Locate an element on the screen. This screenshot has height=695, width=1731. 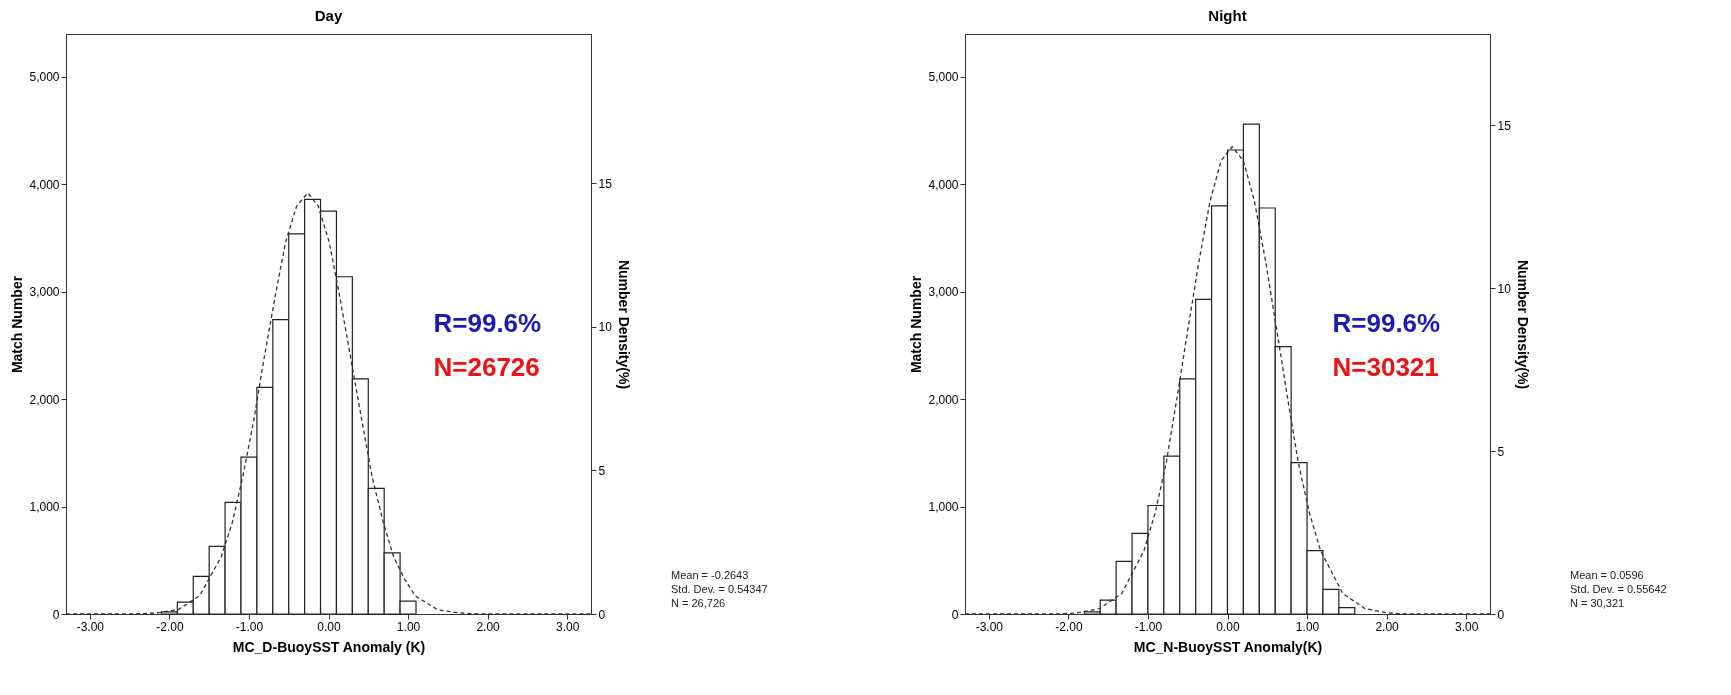
text: Std. Dev. = 0.54347 is located at coordinates (719, 589).